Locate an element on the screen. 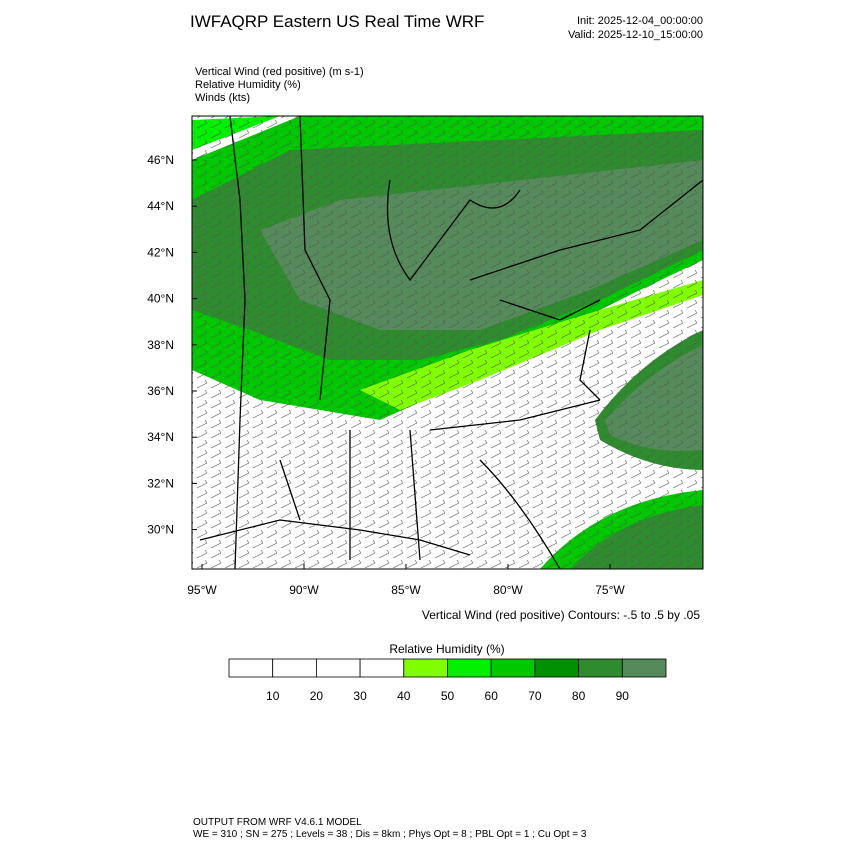 Image resolution: width=850 pixels, height=855 pixels. lon-labels: 95°W 90°W 85°W 80°W 75°W is located at coordinates (406, 580).